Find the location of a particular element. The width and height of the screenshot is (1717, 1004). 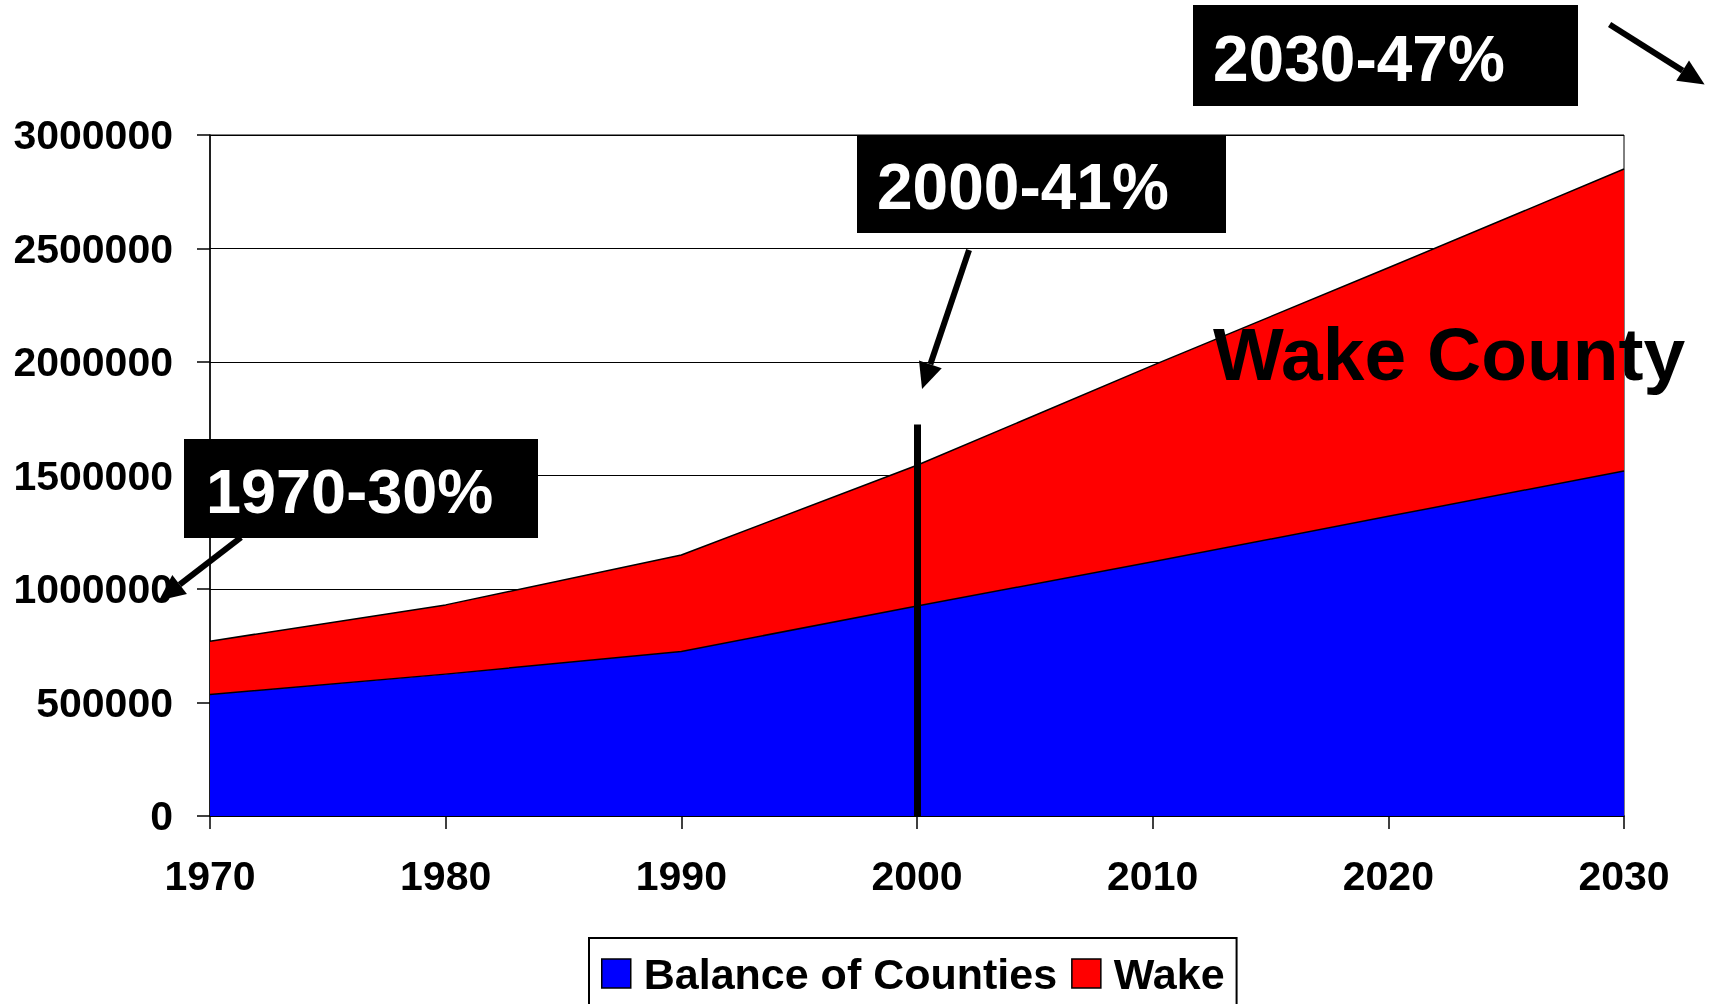

x-tick-label: 2020 is located at coordinates (1388, 875).